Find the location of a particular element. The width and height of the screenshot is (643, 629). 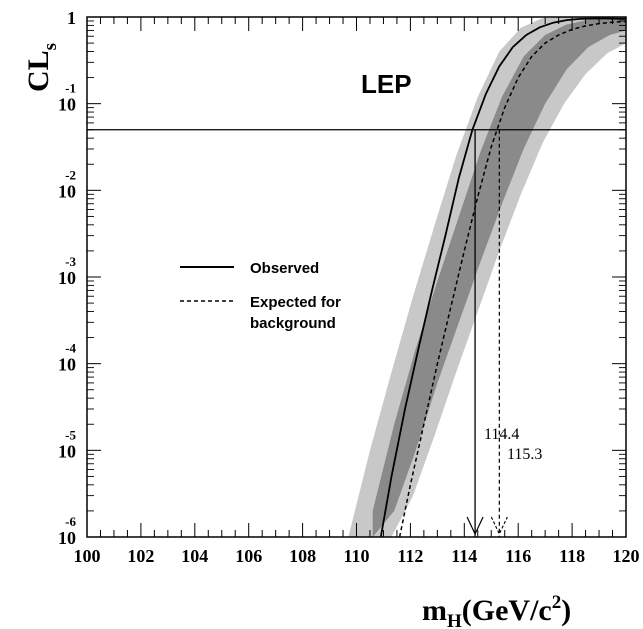

x-axis-title-mid: (GeV/c is located at coordinates (507, 610).